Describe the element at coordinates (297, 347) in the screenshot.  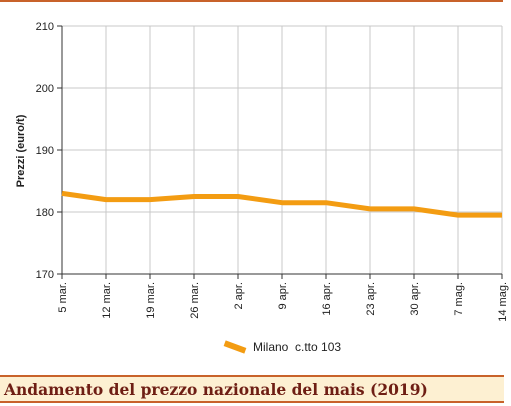
I see `legend-label-milano: Milano c.tto 103` at that location.